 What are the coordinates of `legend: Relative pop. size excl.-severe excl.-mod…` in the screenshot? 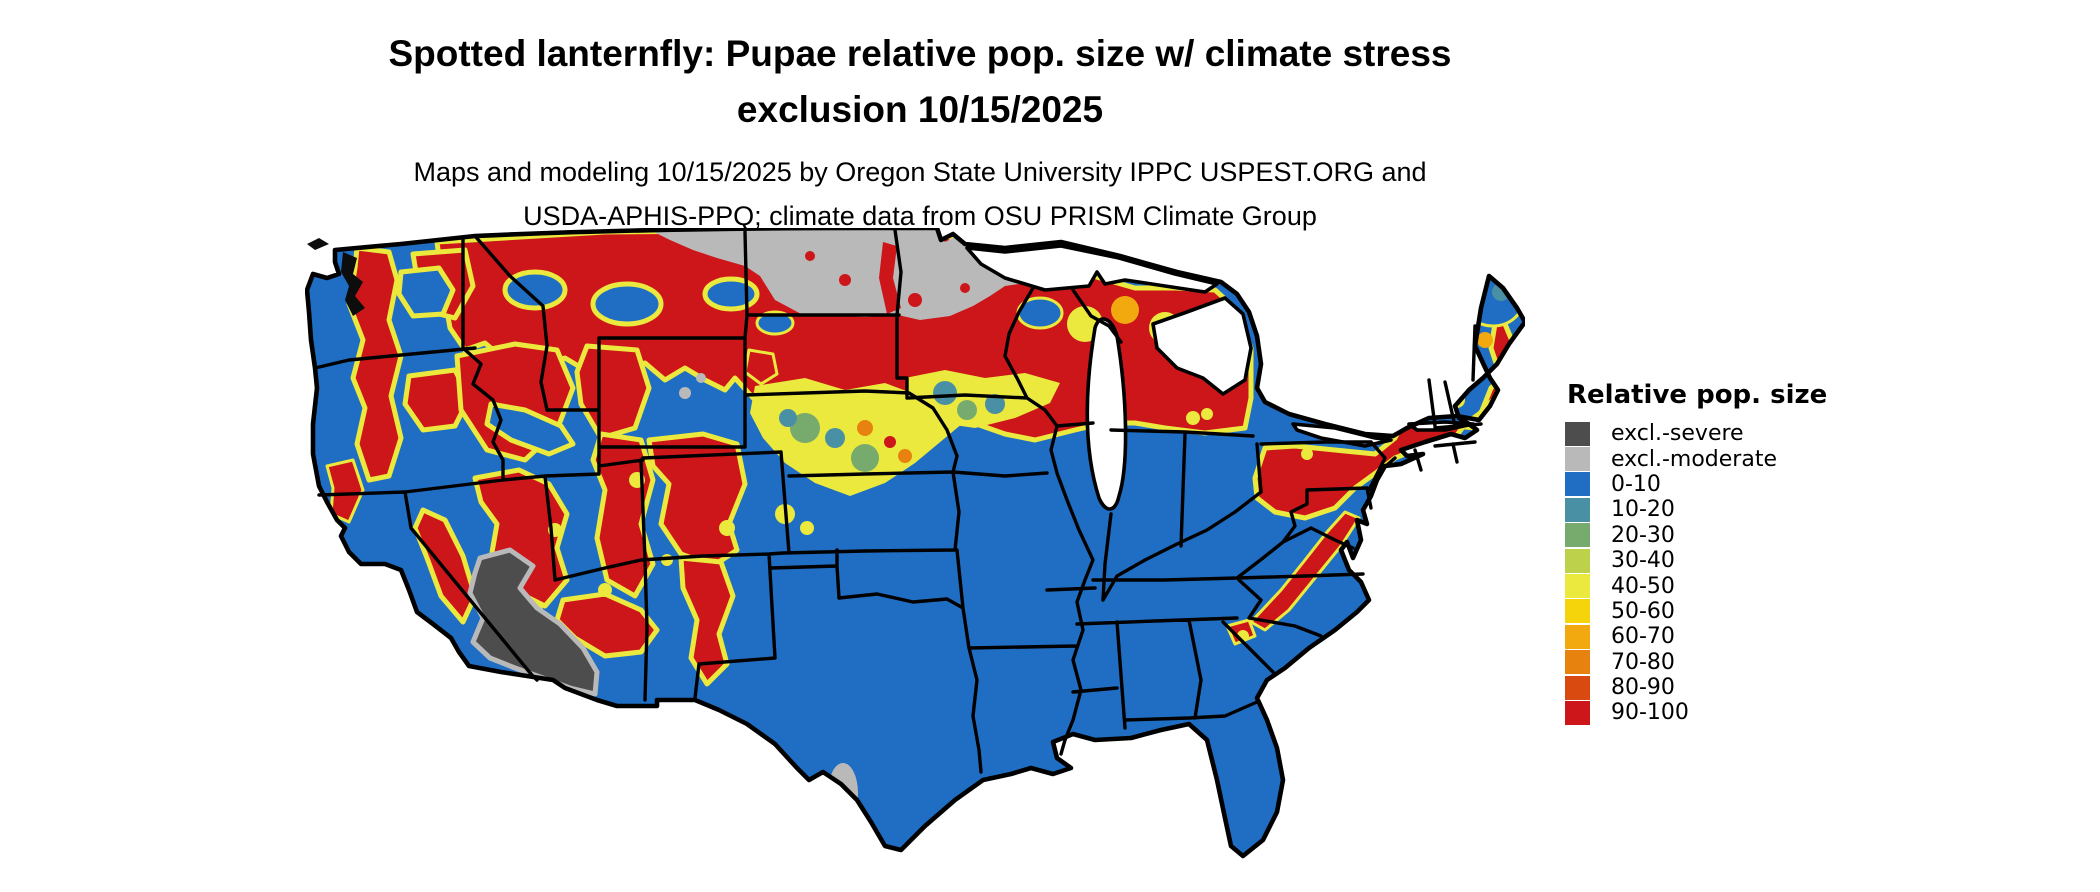 It's located at (1720, 553).